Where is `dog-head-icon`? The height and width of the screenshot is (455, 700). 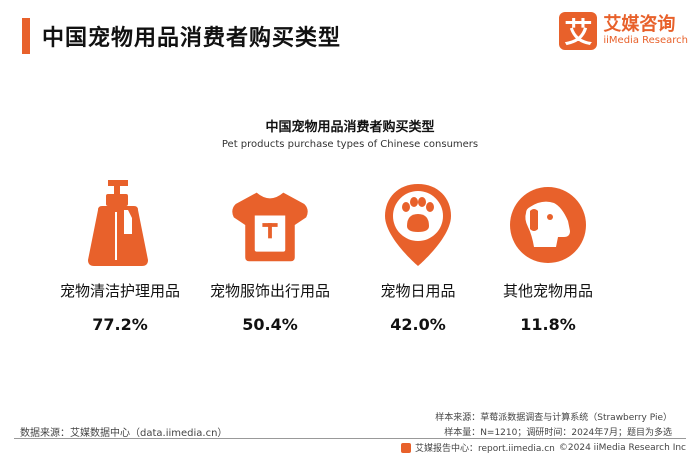 dog-head-icon is located at coordinates (548, 225).